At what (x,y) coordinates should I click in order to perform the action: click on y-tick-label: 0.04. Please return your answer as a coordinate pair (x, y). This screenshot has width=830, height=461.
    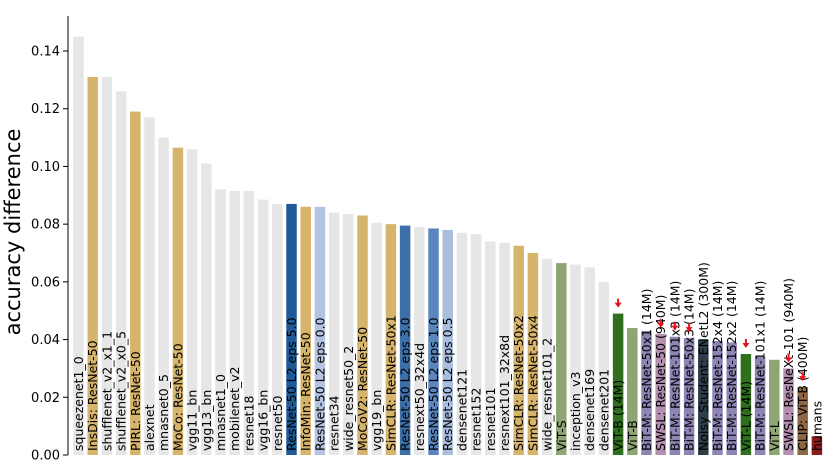
    Looking at the image, I should click on (45, 340).